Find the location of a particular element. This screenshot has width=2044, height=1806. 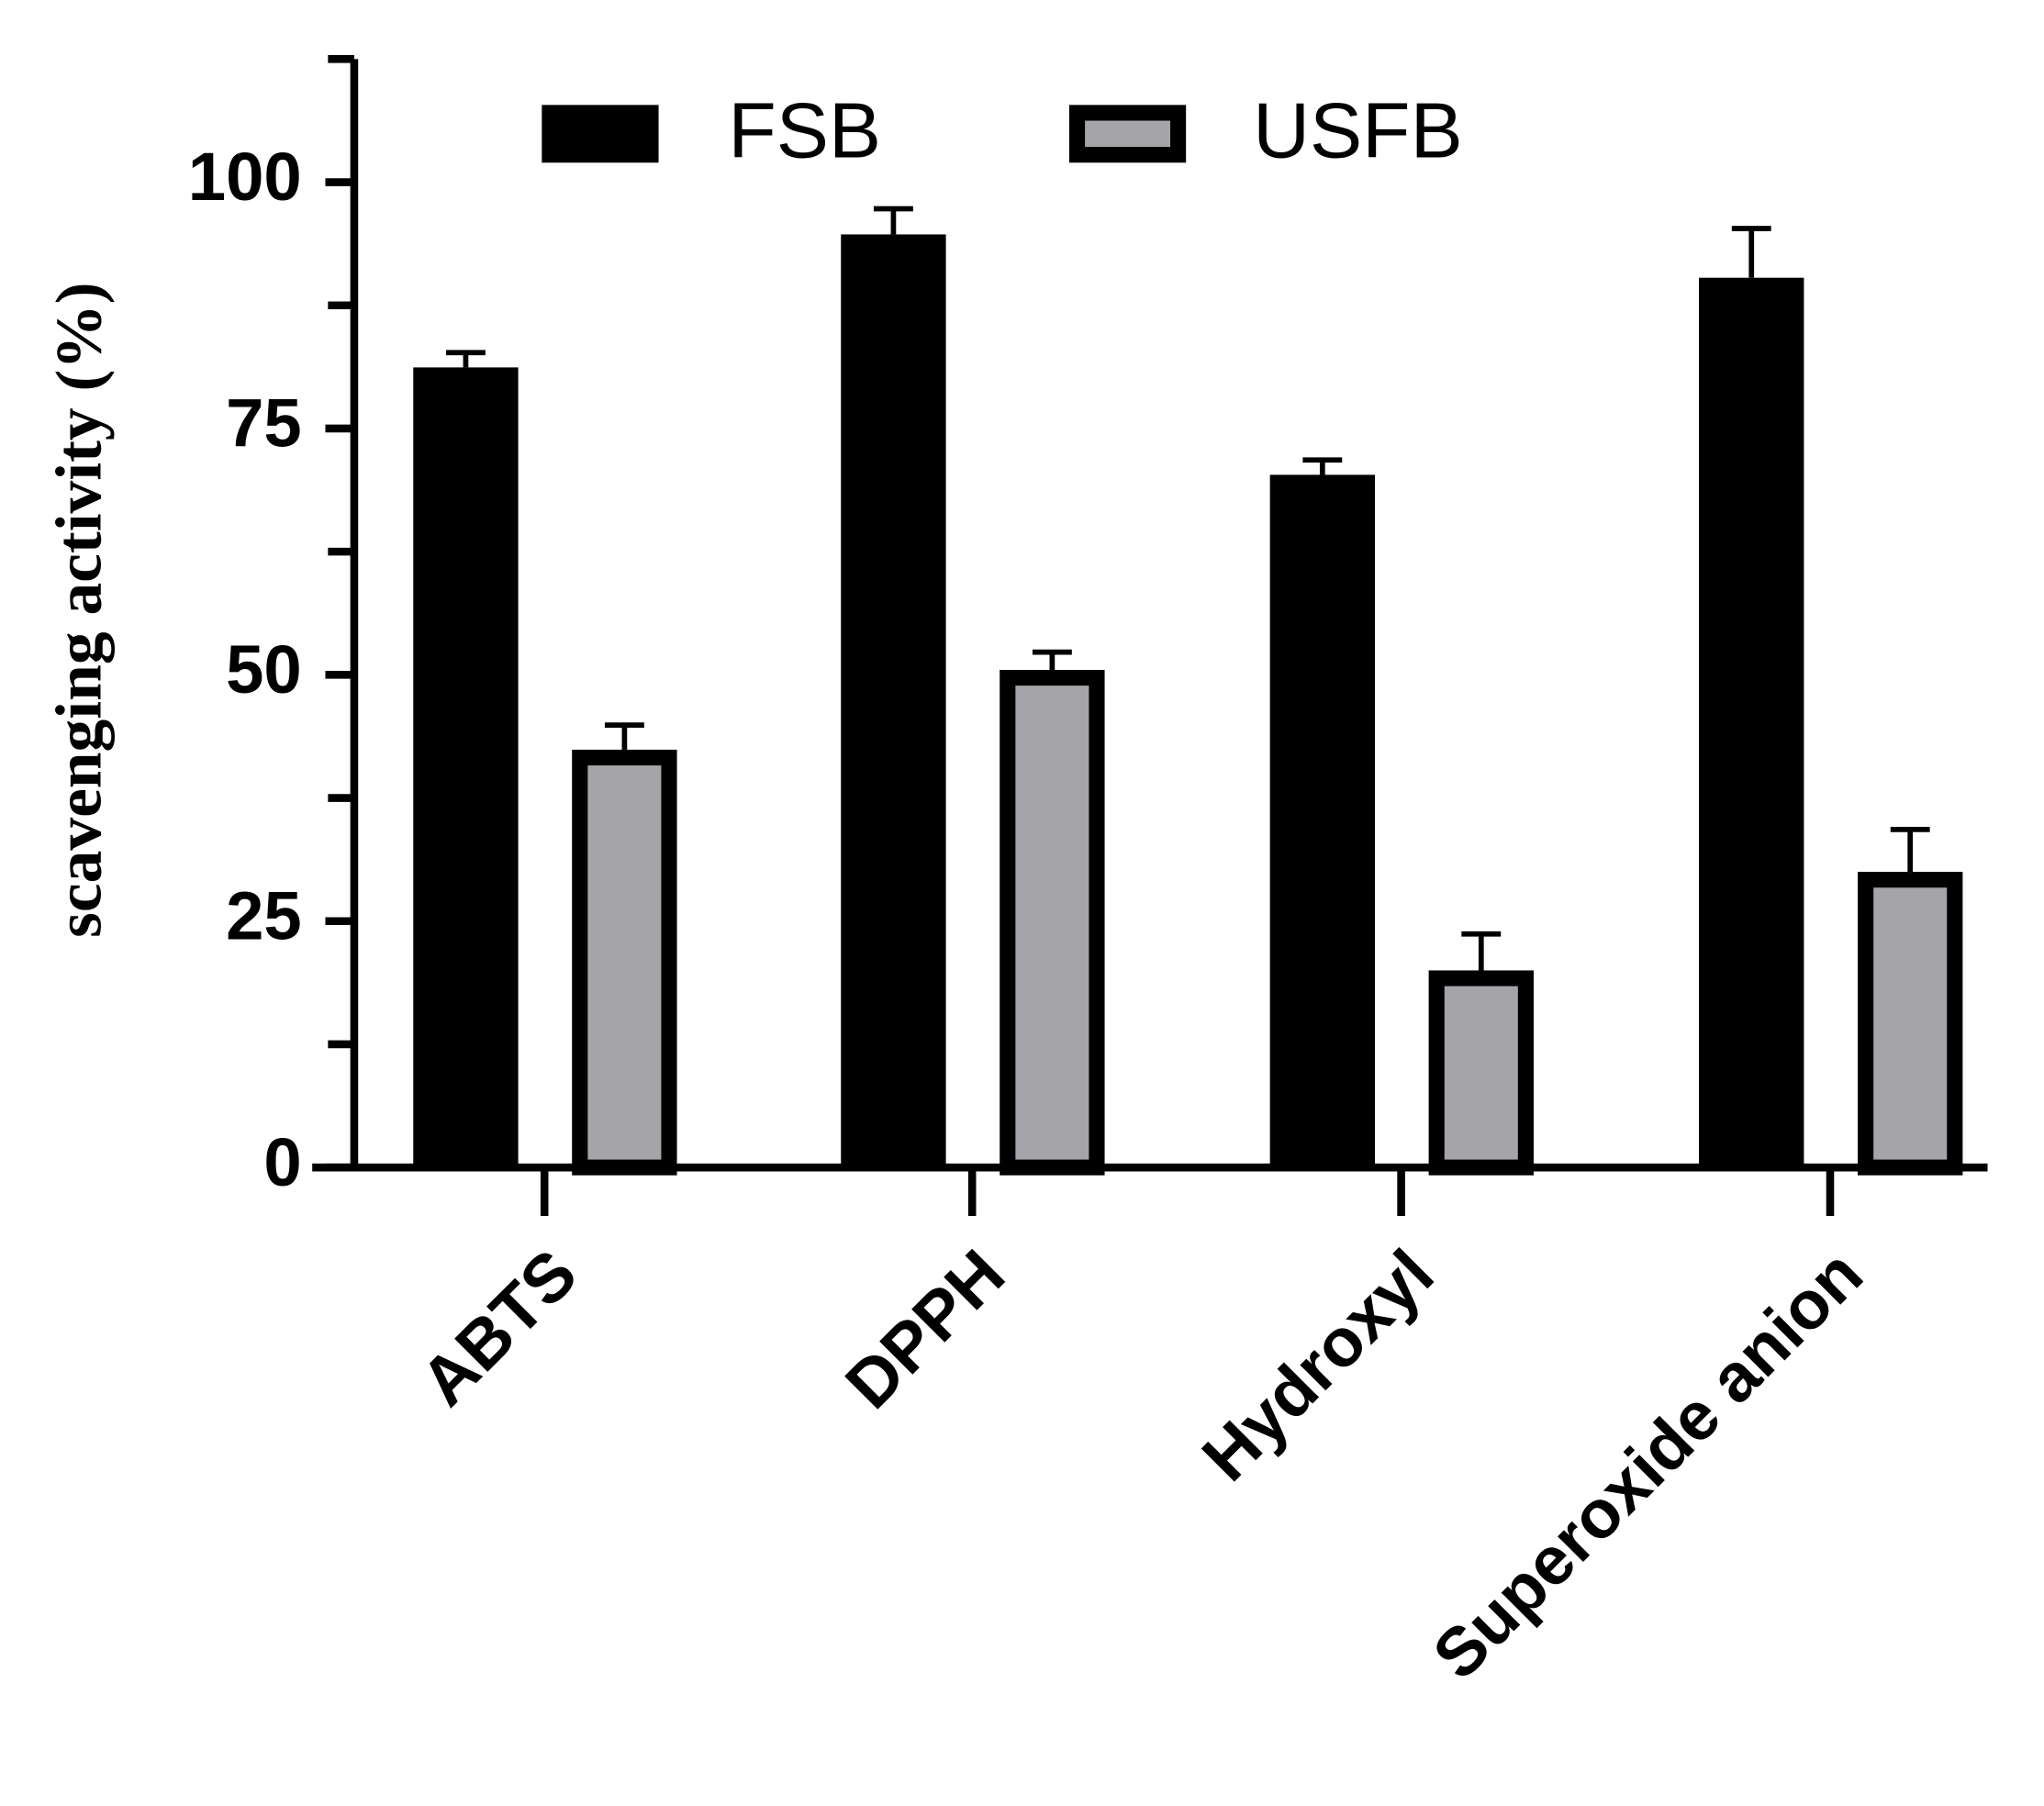

y-tick-label: 0 is located at coordinates (282, 1162).